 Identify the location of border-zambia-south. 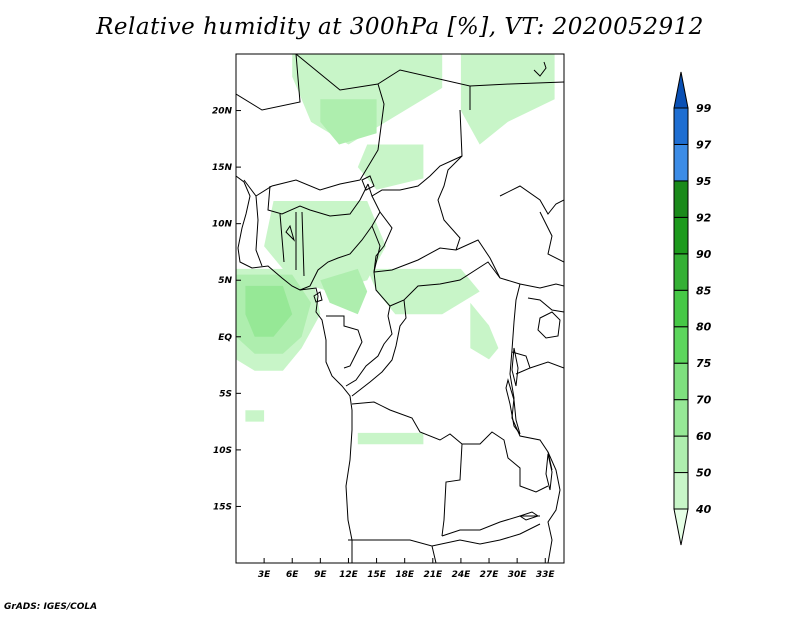
(490, 526).